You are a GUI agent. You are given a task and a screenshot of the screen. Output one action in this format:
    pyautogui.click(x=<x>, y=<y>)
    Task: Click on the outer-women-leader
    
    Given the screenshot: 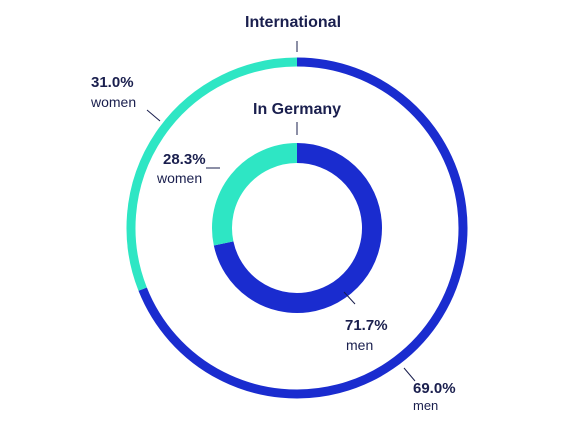 What is the action you would take?
    pyautogui.click(x=153, y=115)
    